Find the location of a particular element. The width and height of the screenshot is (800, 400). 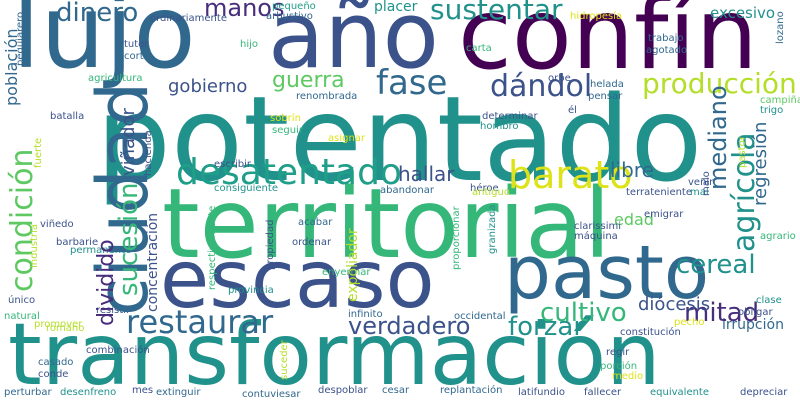

word-batalla: batalla is located at coordinates (67, 116).